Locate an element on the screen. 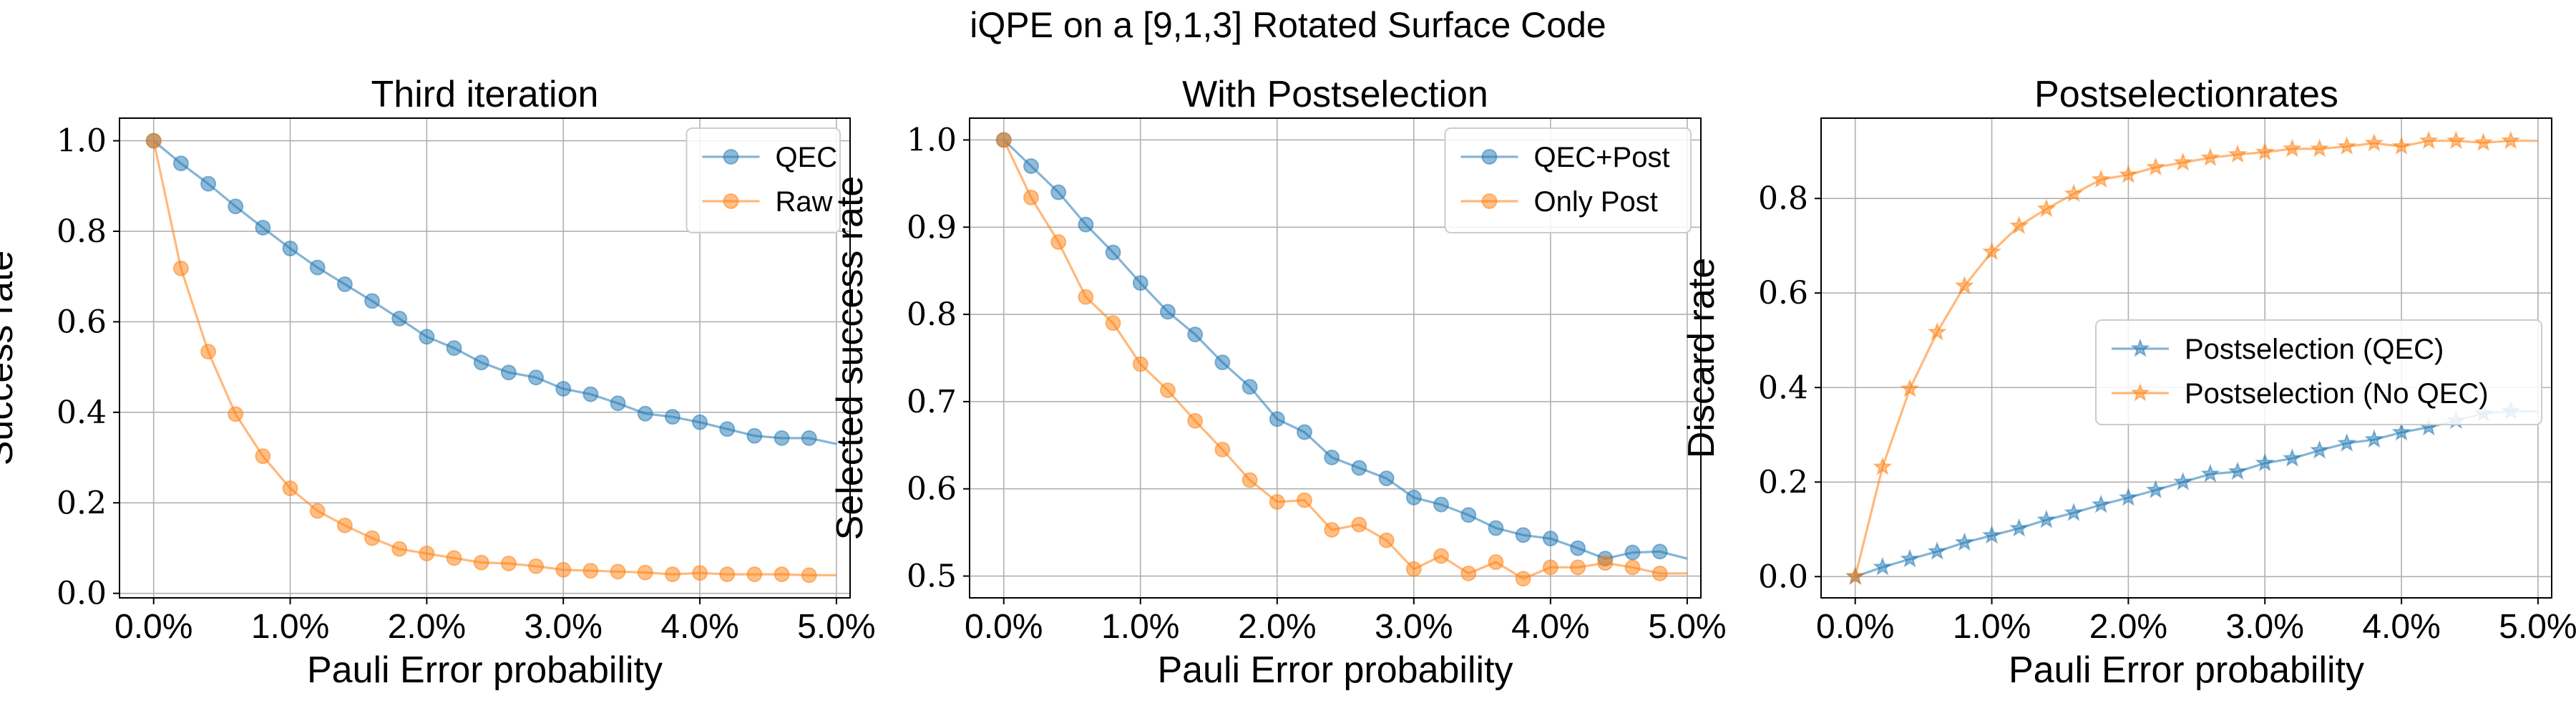 This screenshot has height=716, width=2576. x-tick-label: 3.0% is located at coordinates (1414, 627).